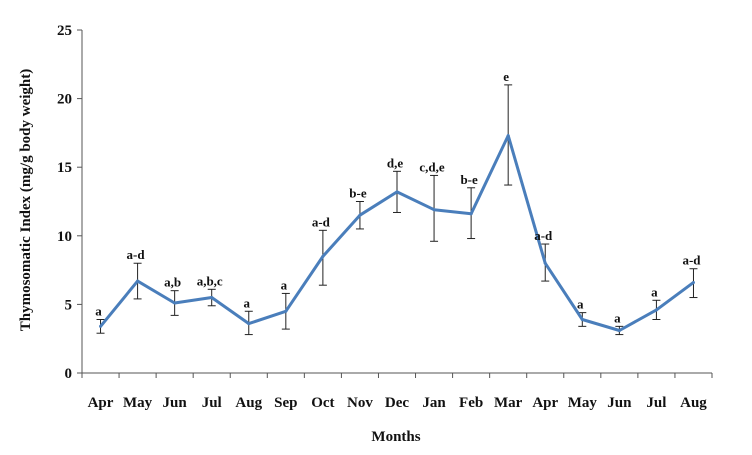  What do you see at coordinates (506, 76) in the screenshot?
I see `significance-label: e` at bounding box center [506, 76].